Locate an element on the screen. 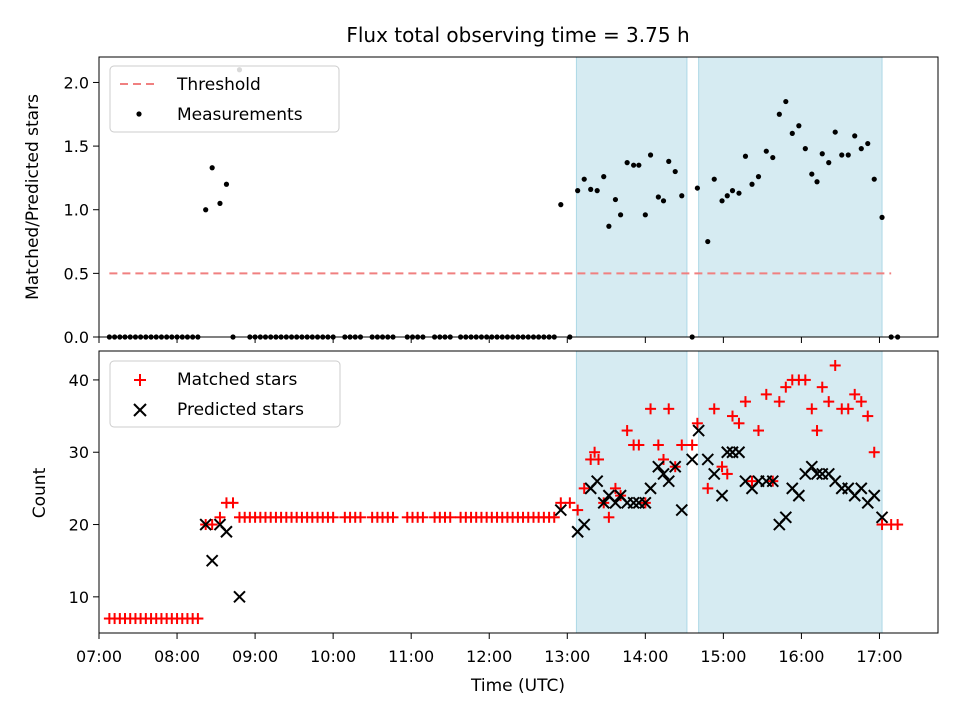 The height and width of the screenshot is (724, 960). top-y-tick-label: 1.5 is located at coordinates (76, 146).